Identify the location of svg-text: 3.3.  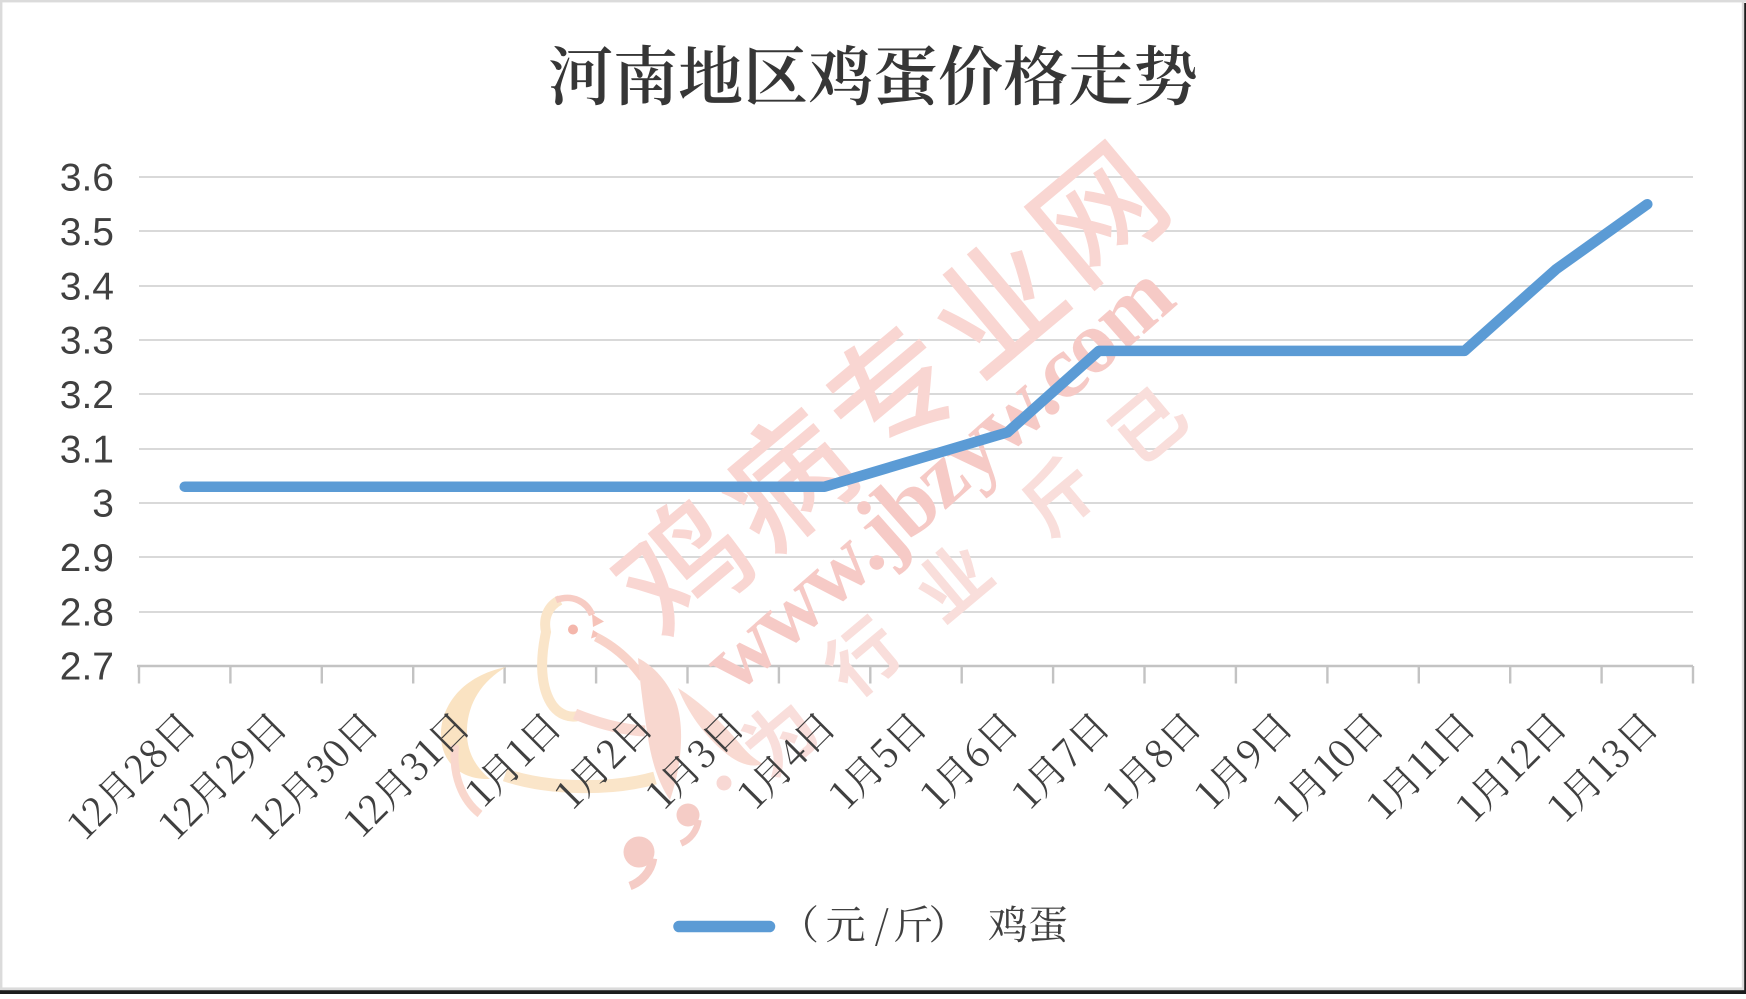
(87, 341).